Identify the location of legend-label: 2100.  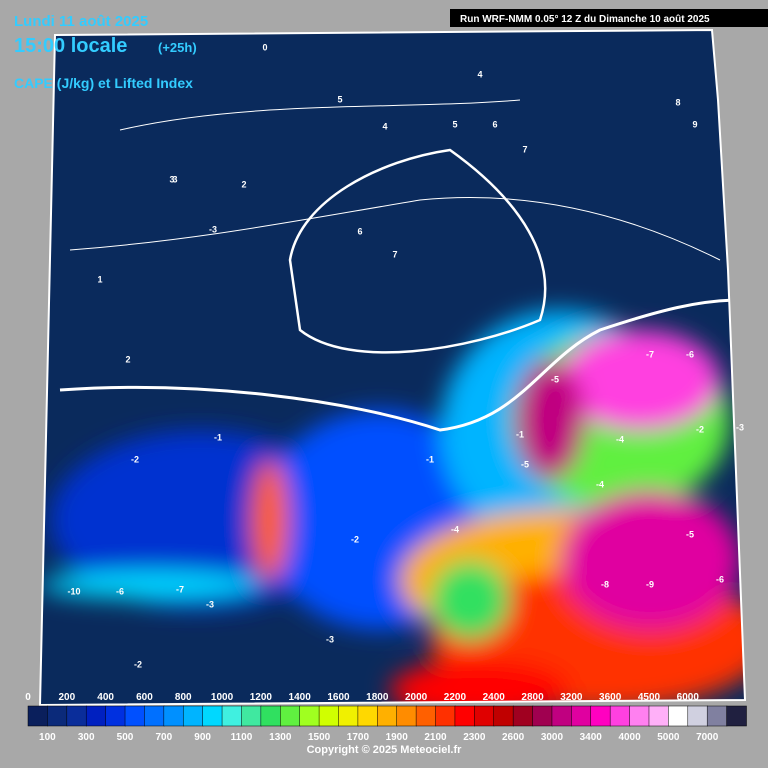
(435, 737).